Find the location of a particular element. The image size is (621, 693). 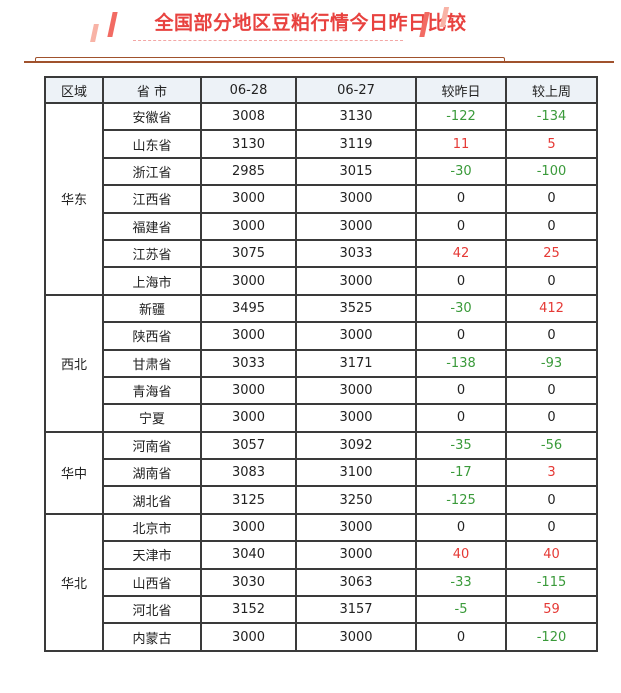

province-cell: 江苏省 is located at coordinates (152, 253).